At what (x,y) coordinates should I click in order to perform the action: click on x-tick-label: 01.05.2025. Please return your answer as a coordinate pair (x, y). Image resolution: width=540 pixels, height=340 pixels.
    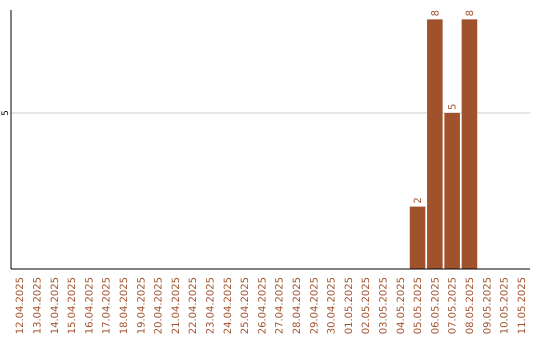
    Looking at the image, I should click on (349, 305).